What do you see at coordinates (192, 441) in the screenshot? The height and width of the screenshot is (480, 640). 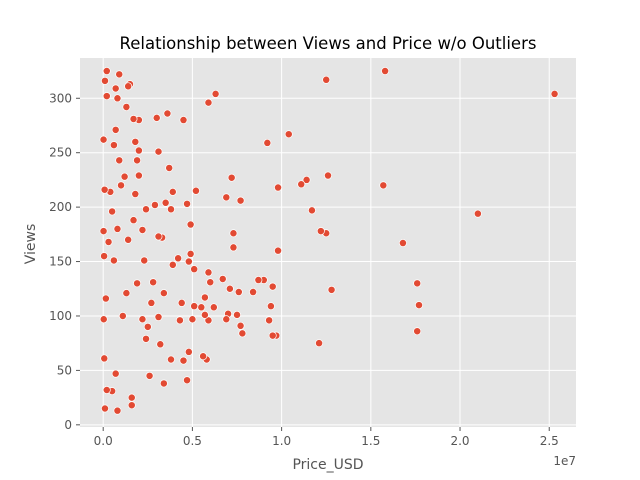 I see `x-tick-label: 0.5` at bounding box center [192, 441].